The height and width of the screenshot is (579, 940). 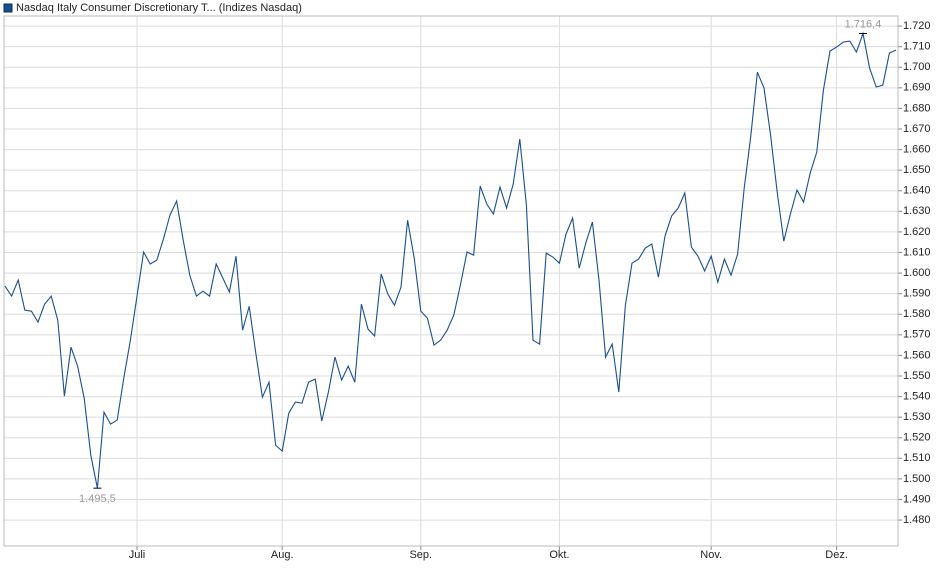 What do you see at coordinates (559, 555) in the screenshot?
I see `x-tick-label: Okt.` at bounding box center [559, 555].